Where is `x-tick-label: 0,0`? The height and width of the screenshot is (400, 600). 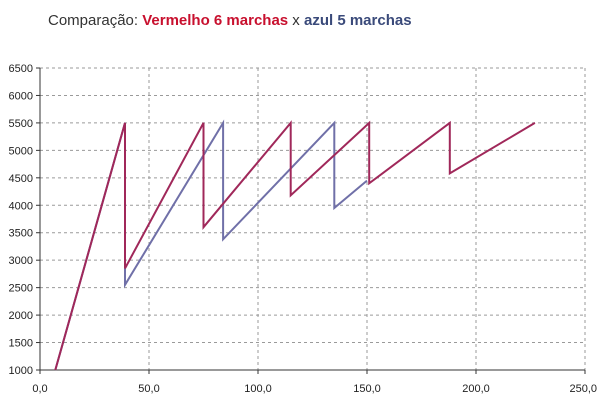 x-tick-label: 0,0 is located at coordinates (39, 389).